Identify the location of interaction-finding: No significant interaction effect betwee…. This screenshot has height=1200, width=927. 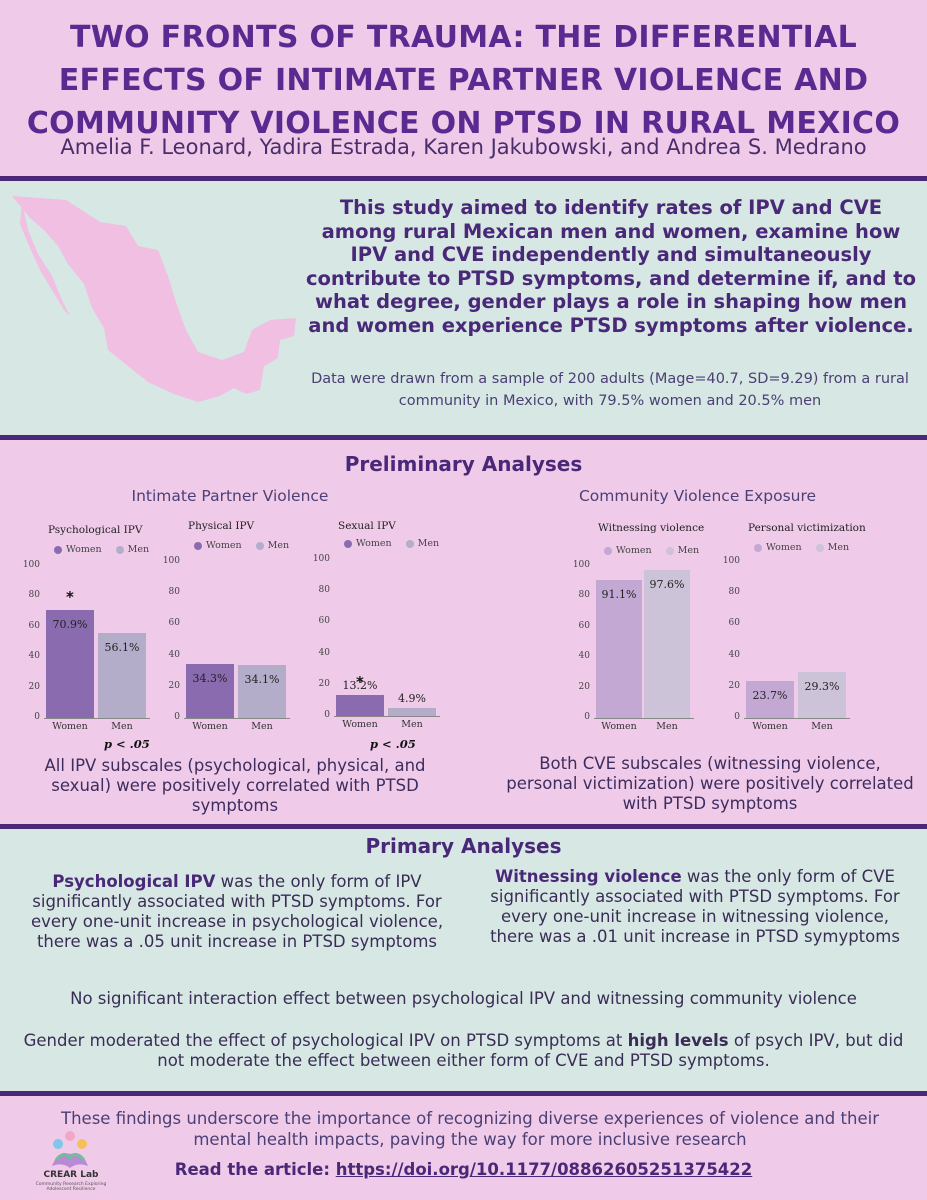
(463, 998).